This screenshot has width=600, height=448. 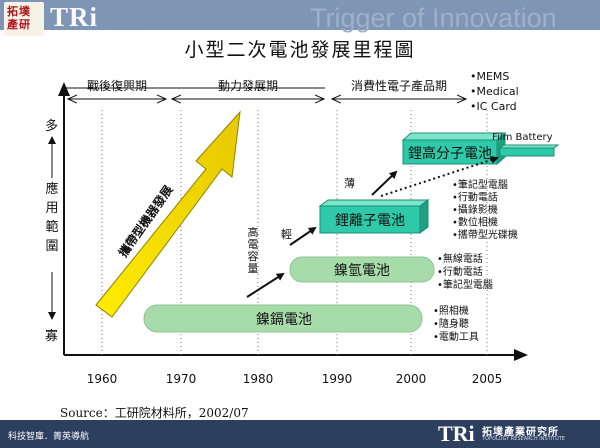 What do you see at coordinates (411, 379) in the screenshot?
I see `x-tick-label-2000: 2000` at bounding box center [411, 379].